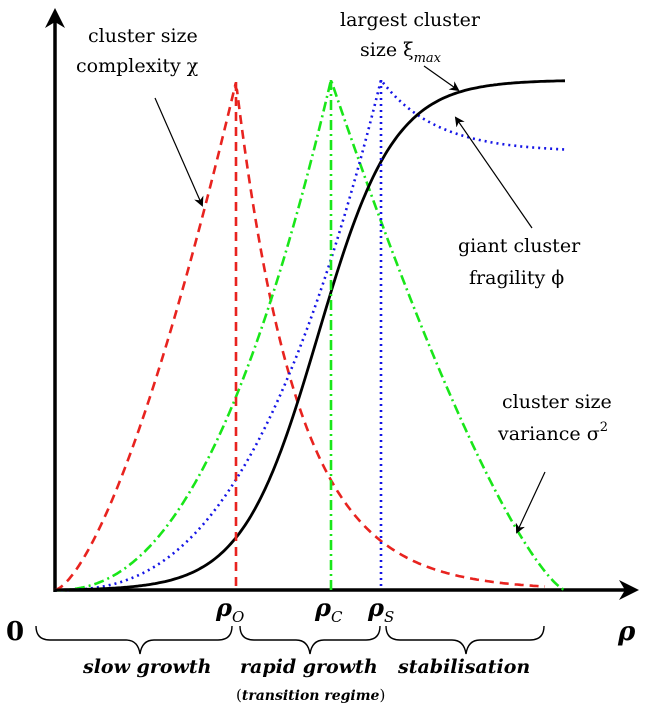  I want to click on transition-text: transition regime, so click(311, 696).